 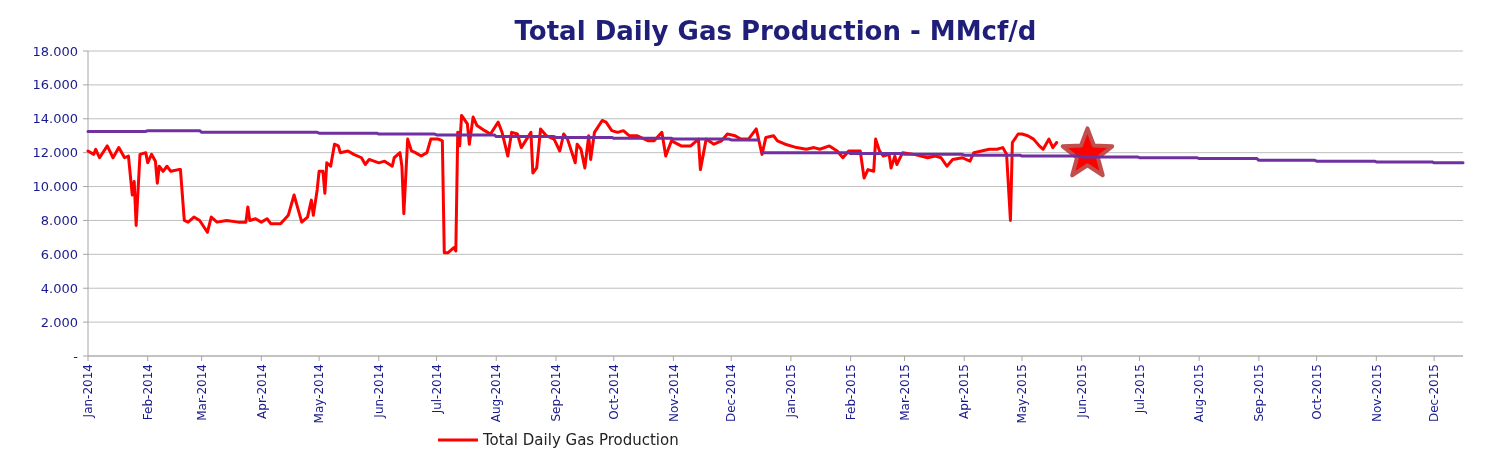 I want to click on y-tick-label: 12.000, so click(x=55, y=153).